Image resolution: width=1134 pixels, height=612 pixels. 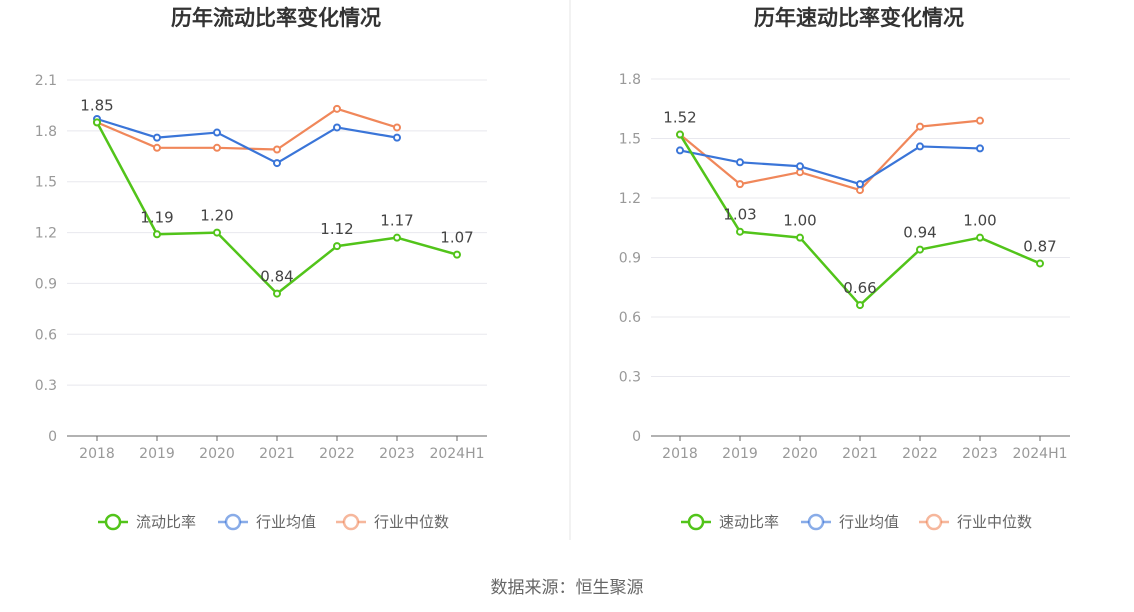 I want to click on data-label: 1.52, so click(x=679, y=118).